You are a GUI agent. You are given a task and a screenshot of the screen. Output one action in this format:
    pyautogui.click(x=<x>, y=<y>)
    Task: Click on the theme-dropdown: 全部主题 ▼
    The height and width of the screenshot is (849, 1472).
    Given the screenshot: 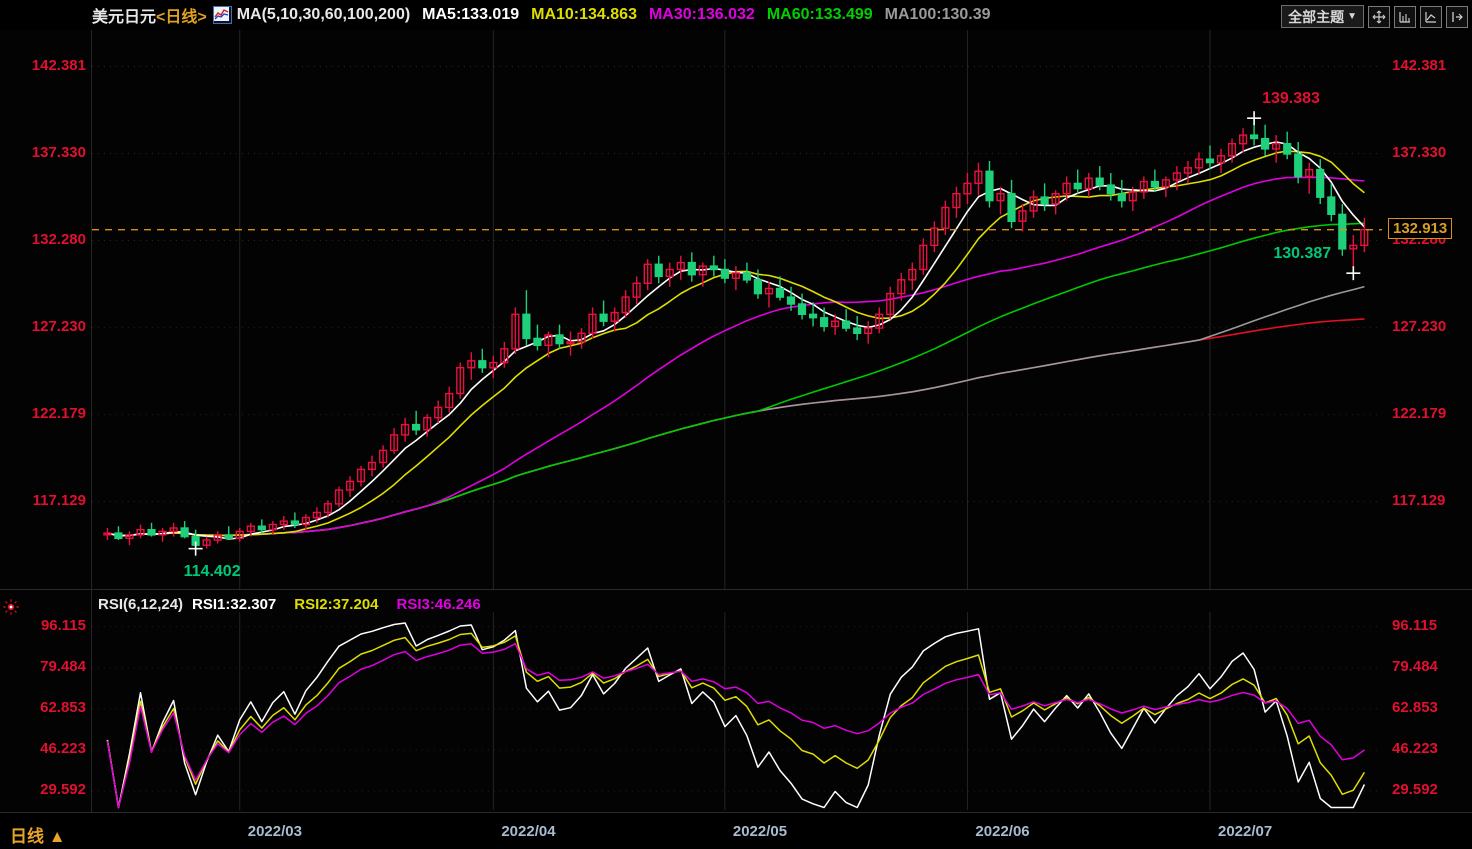 What is the action you would take?
    pyautogui.click(x=1322, y=16)
    